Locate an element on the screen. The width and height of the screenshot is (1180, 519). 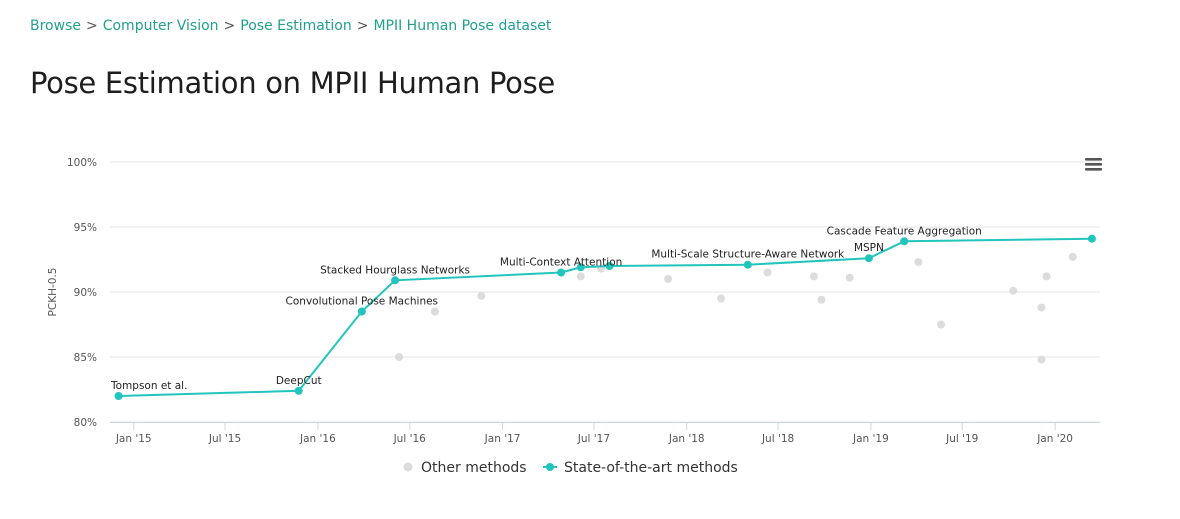
y-axis-title: PCKH-0.5 is located at coordinates (53, 292).